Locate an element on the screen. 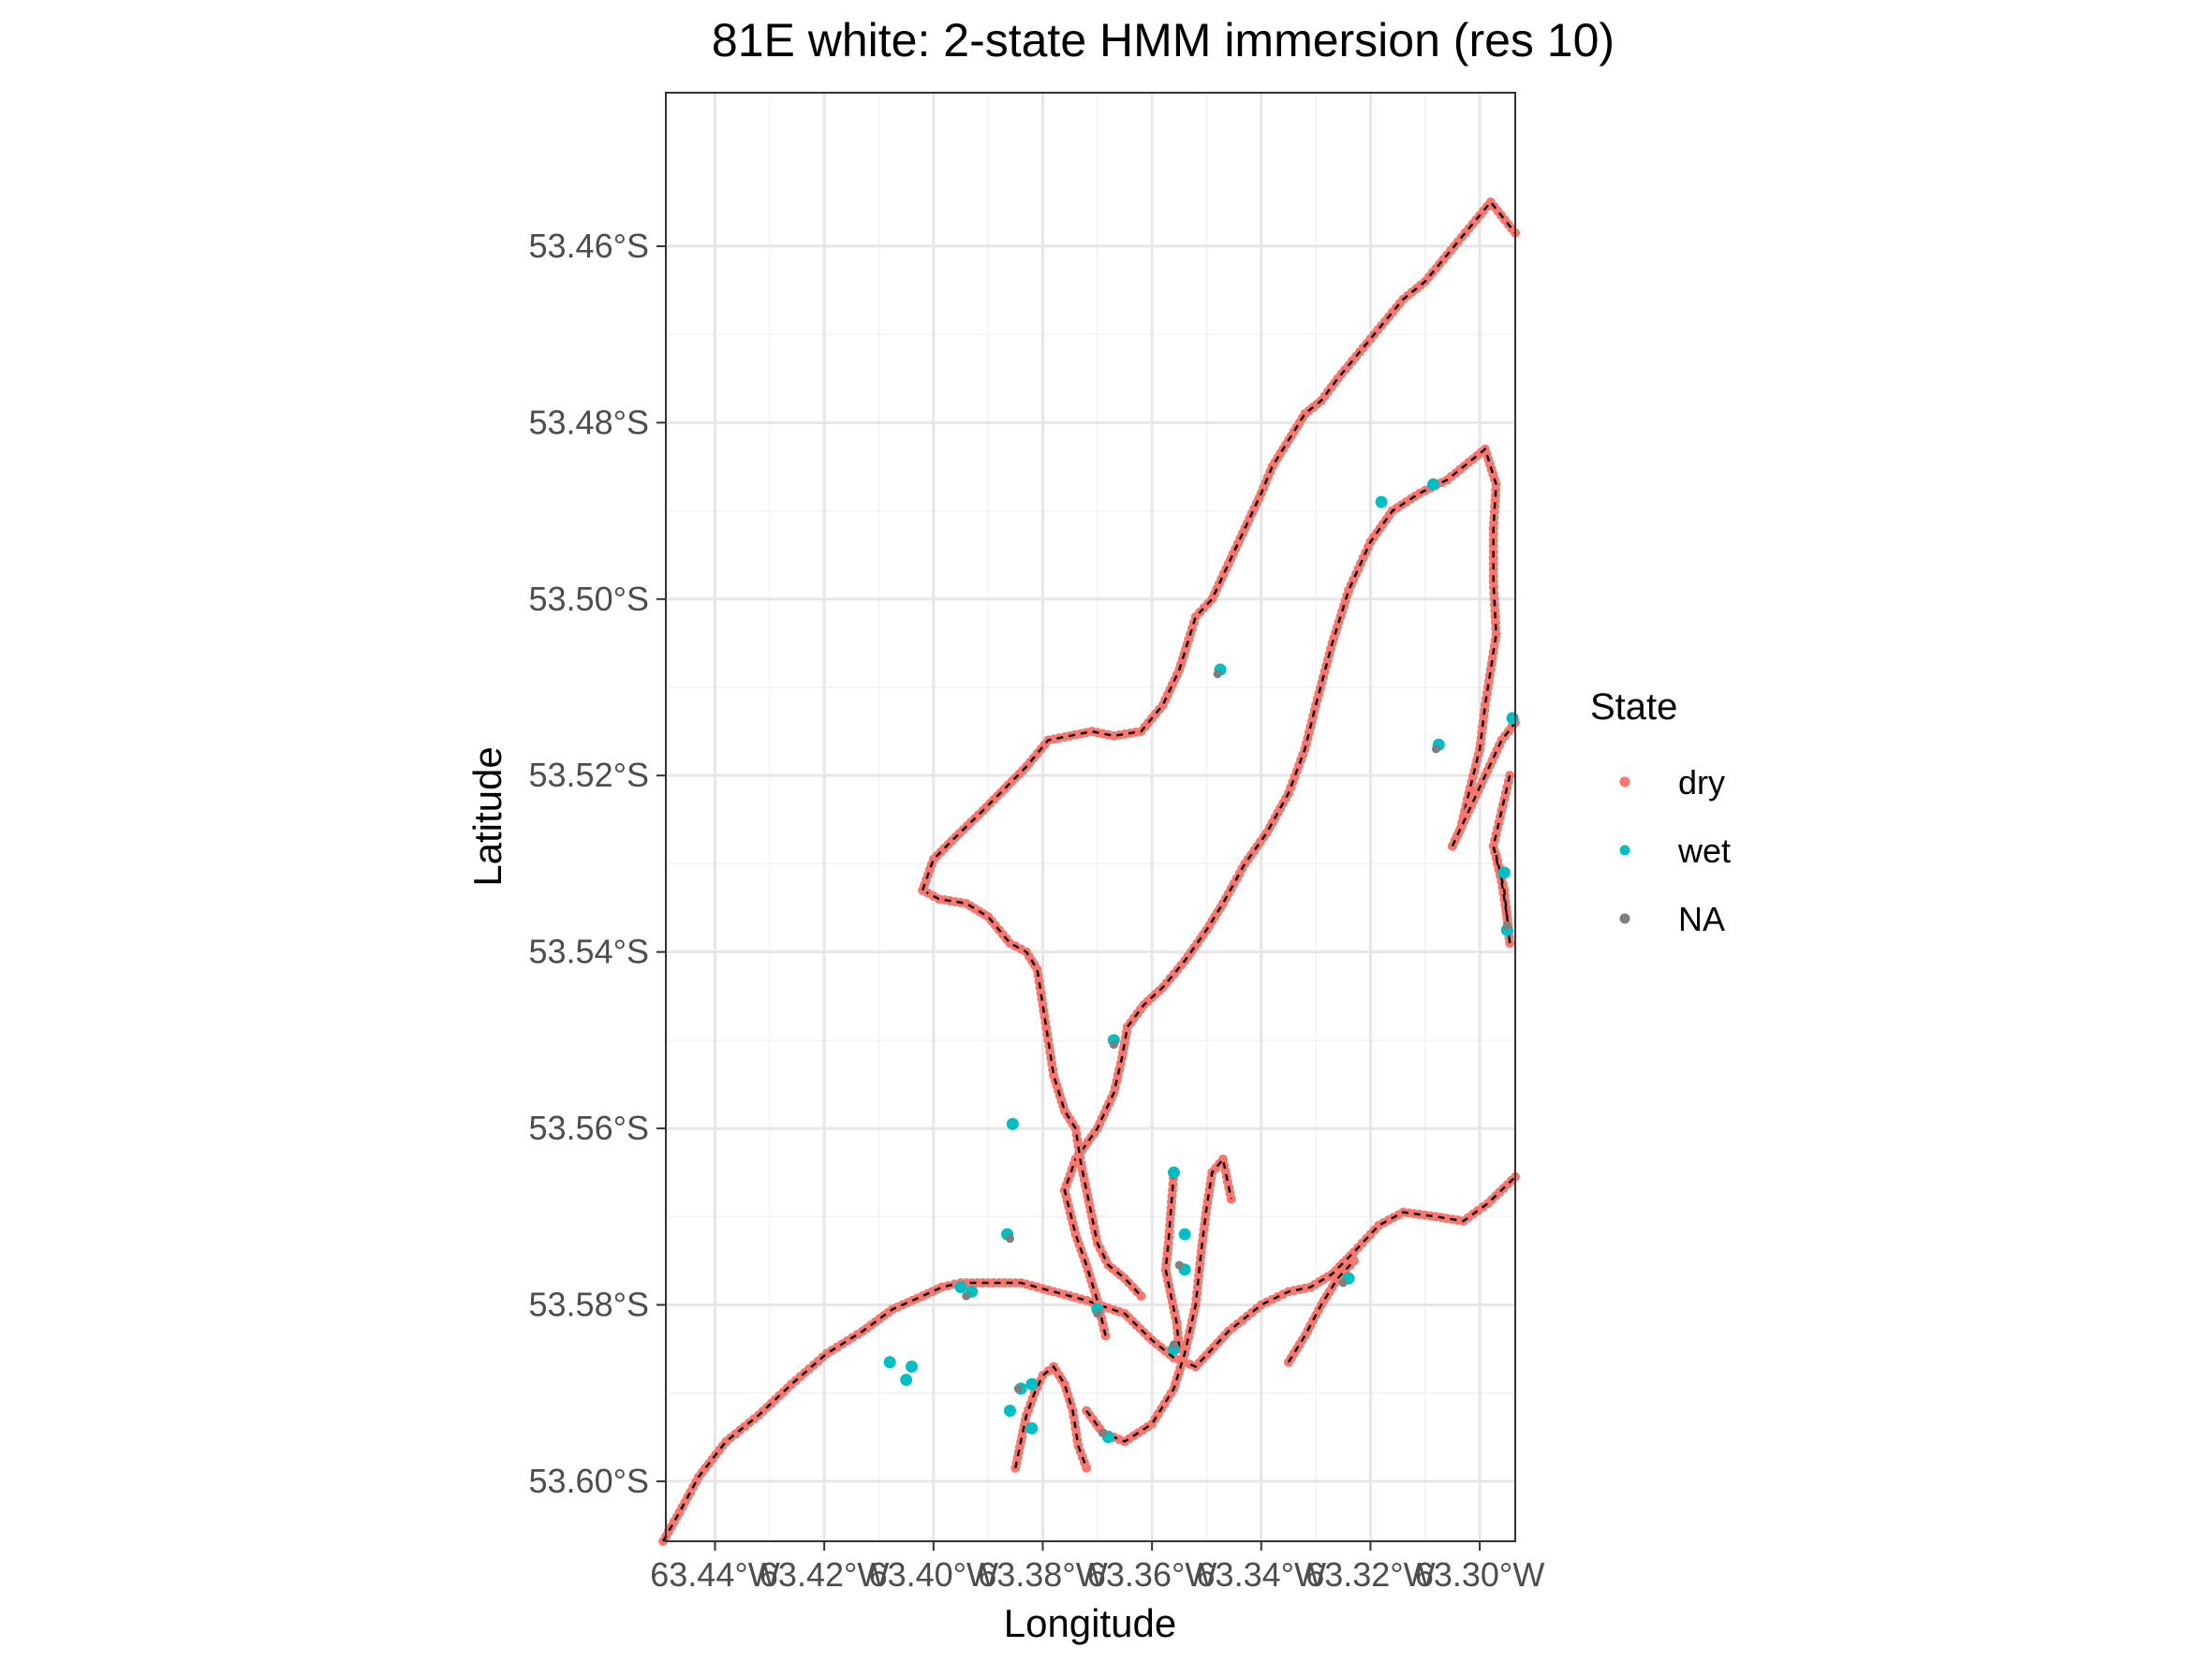  x-tick-label: 63.36°W is located at coordinates (1152, 1574).